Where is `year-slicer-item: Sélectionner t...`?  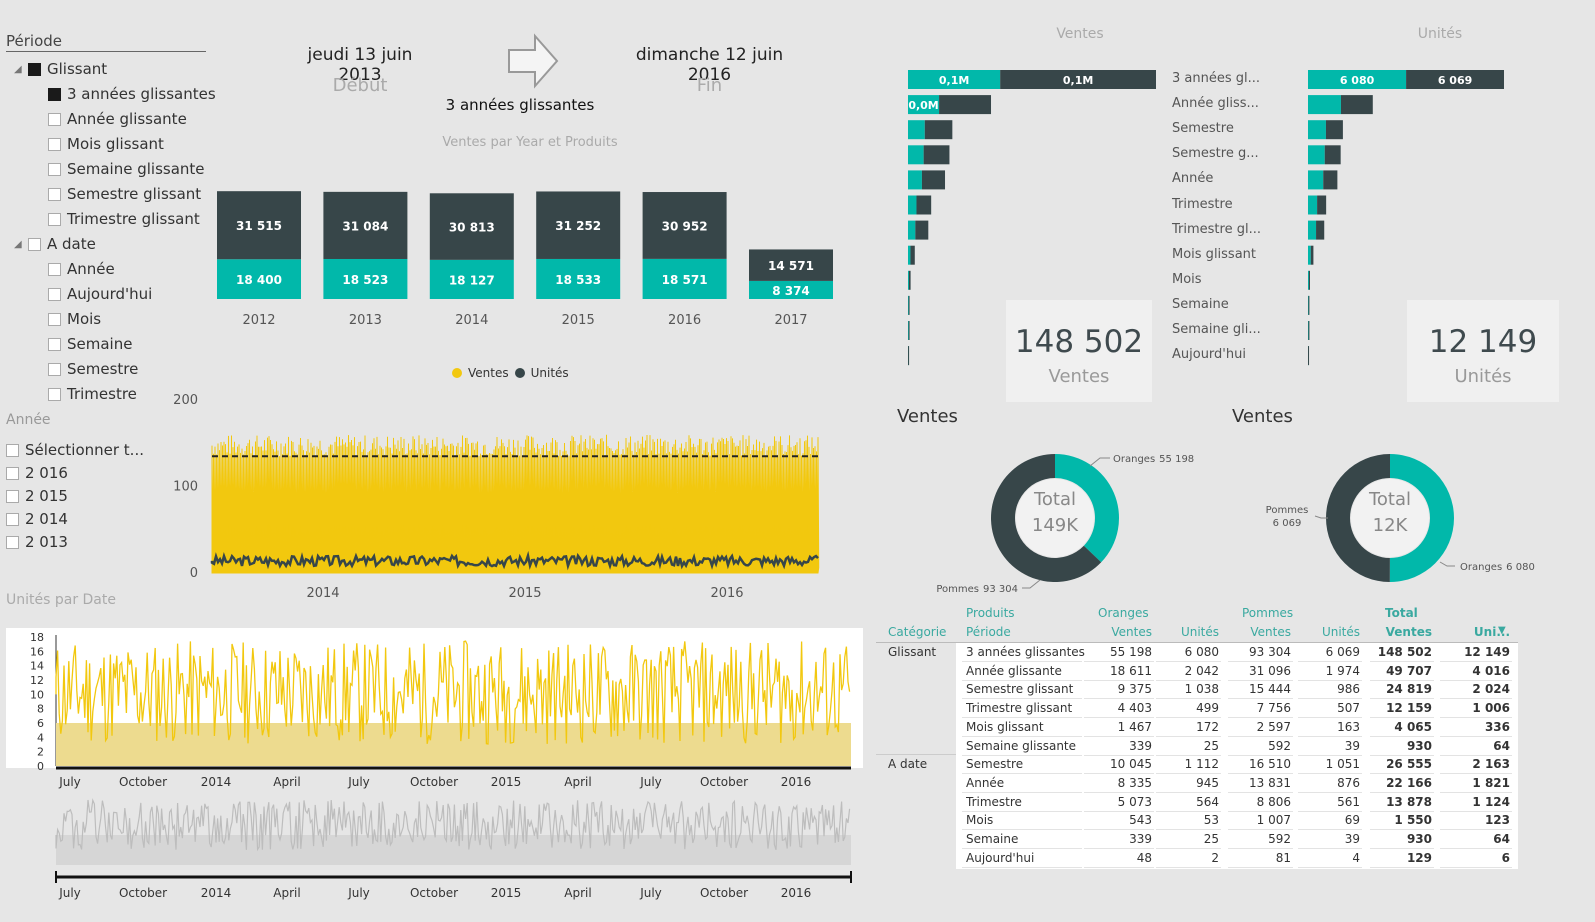
year-slicer-item: Sélectionner t... is located at coordinates (75, 450).